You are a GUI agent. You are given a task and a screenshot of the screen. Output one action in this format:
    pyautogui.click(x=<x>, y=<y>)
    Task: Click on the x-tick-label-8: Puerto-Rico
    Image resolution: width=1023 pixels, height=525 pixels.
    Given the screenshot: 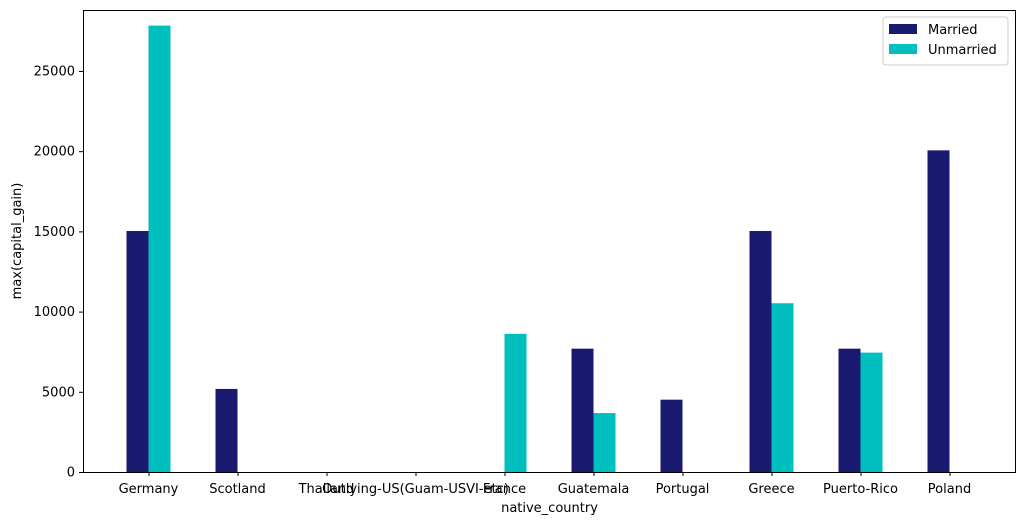 What is the action you would take?
    pyautogui.click(x=860, y=489)
    